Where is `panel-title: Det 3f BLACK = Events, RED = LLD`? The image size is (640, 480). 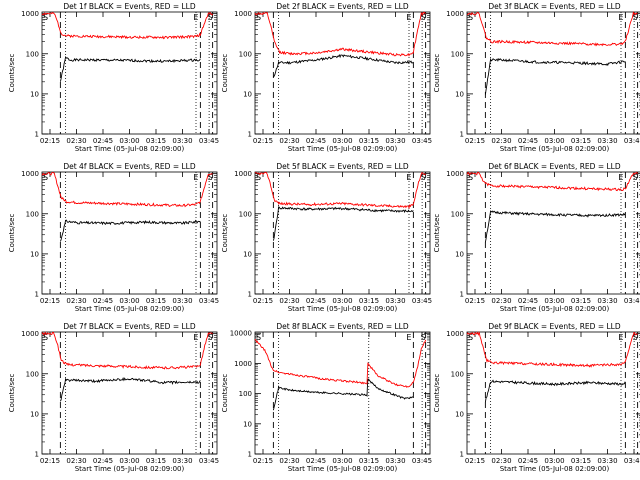 panel-title: Det 3f BLACK = Events, RED = LLD is located at coordinates (554, 6).